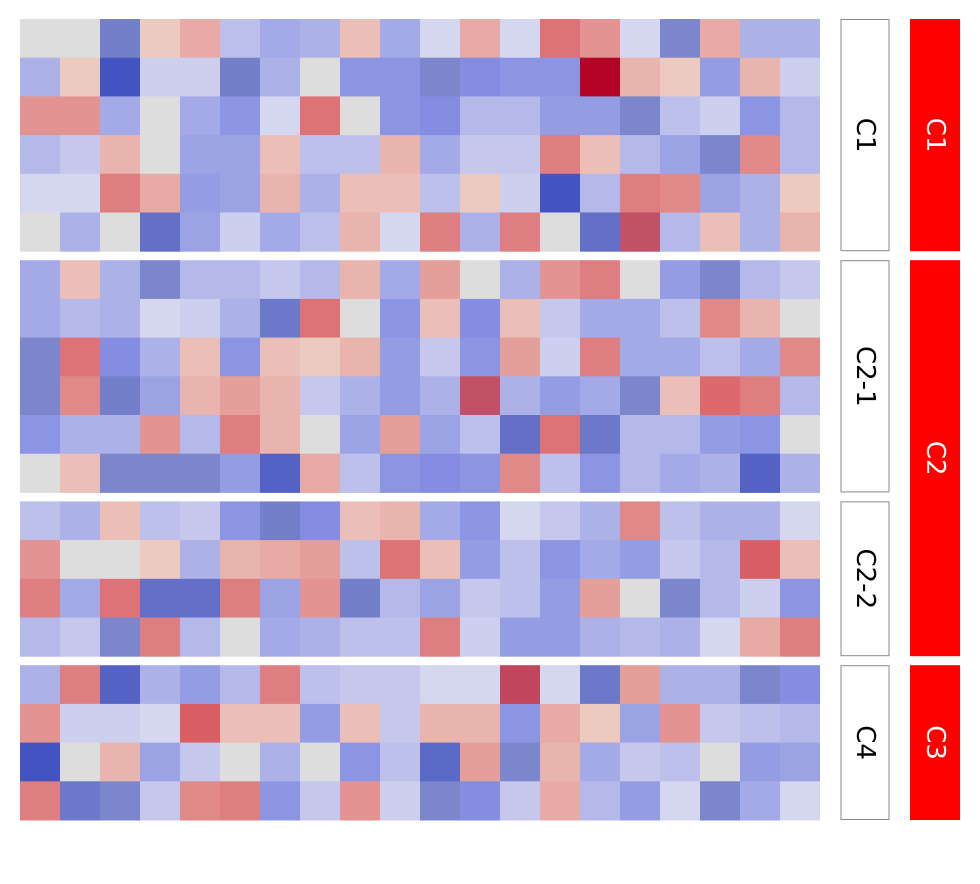 This screenshot has width=980, height=884. Describe the element at coordinates (865, 578) in the screenshot. I see `row-group-label-text: C2-2` at that location.